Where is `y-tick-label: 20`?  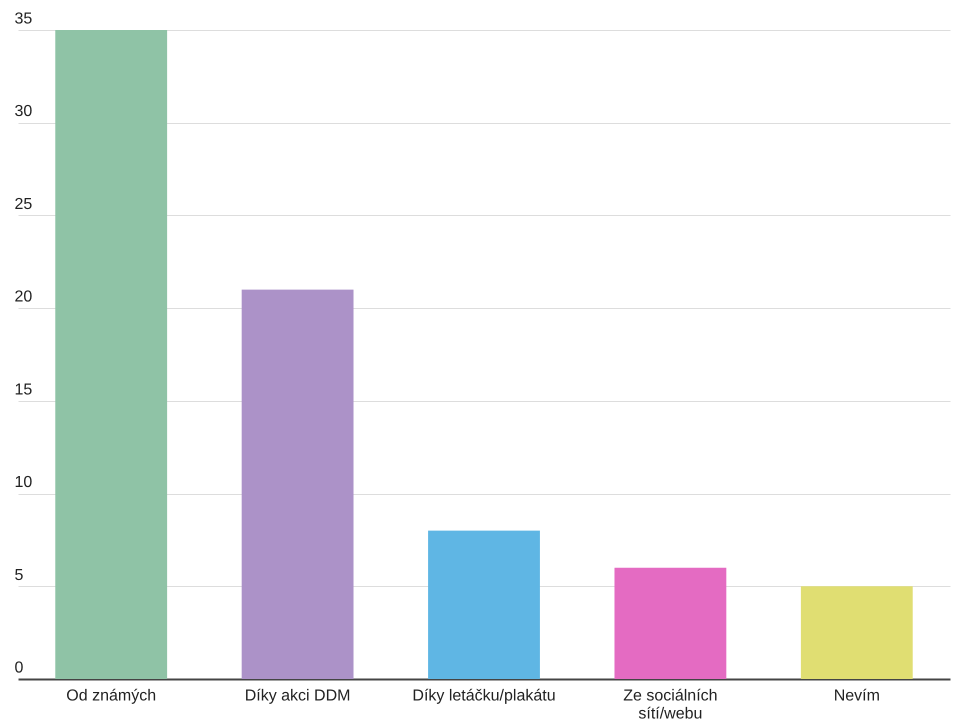
y-tick-label: 20 is located at coordinates (23, 297).